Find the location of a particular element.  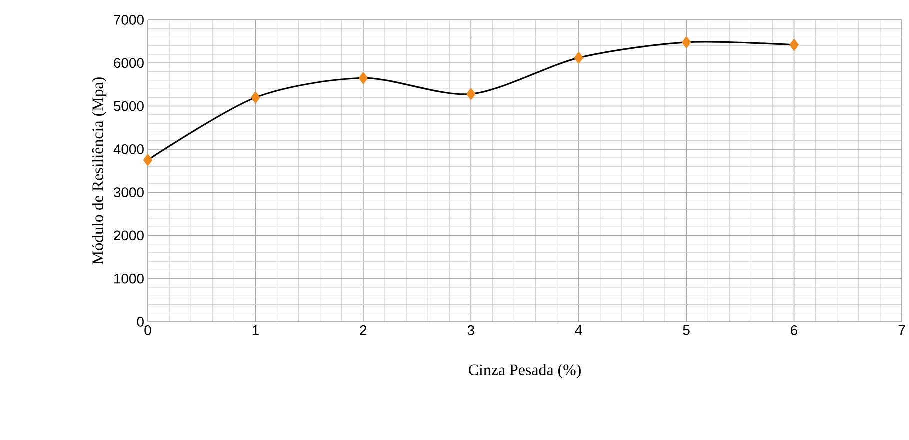

y-axis-title: Módulo de Resiliência (Mpa) is located at coordinates (99, 171).